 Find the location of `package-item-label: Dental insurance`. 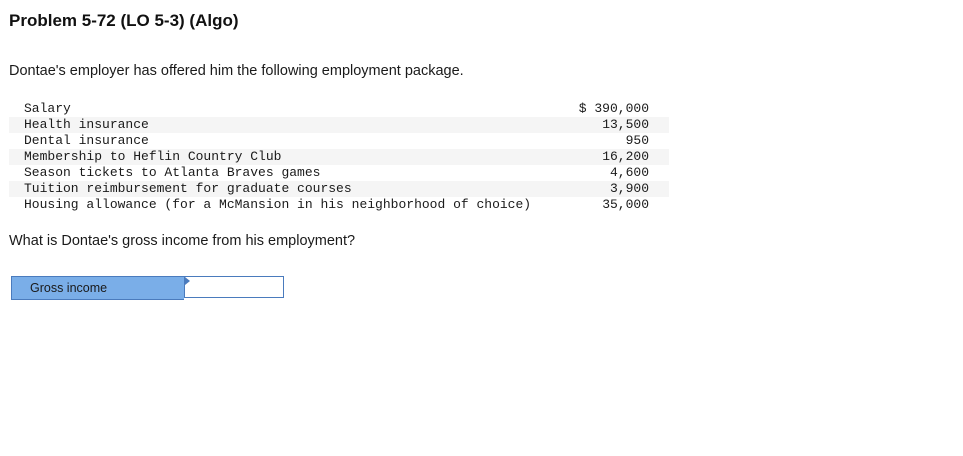

package-item-label: Dental insurance is located at coordinates (86, 140).